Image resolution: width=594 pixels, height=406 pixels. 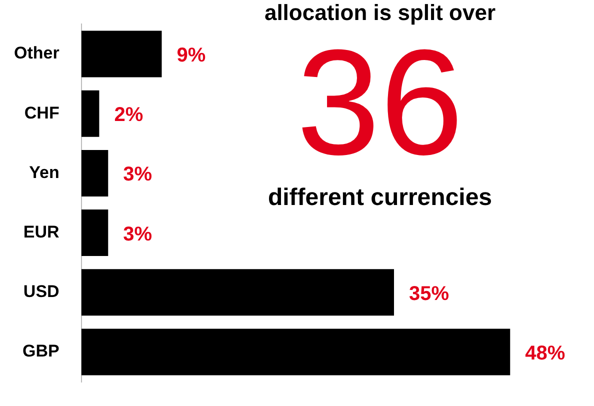 I want to click on y-tick-label: GBP, so click(x=41, y=351).